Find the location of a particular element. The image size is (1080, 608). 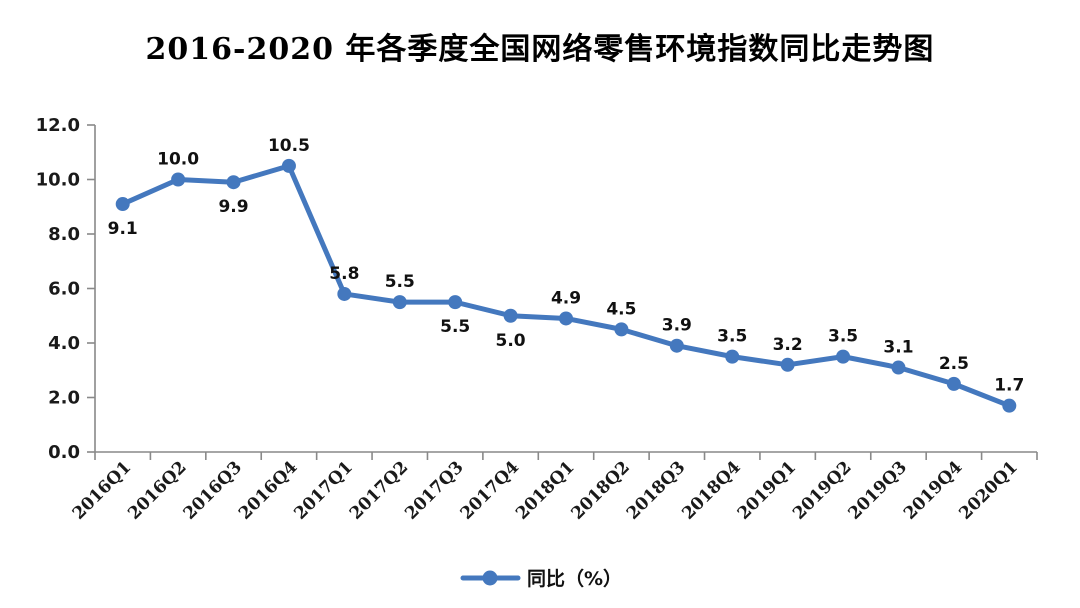

x-axis-tick-label: 2016Q3 is located at coordinates (213, 490).